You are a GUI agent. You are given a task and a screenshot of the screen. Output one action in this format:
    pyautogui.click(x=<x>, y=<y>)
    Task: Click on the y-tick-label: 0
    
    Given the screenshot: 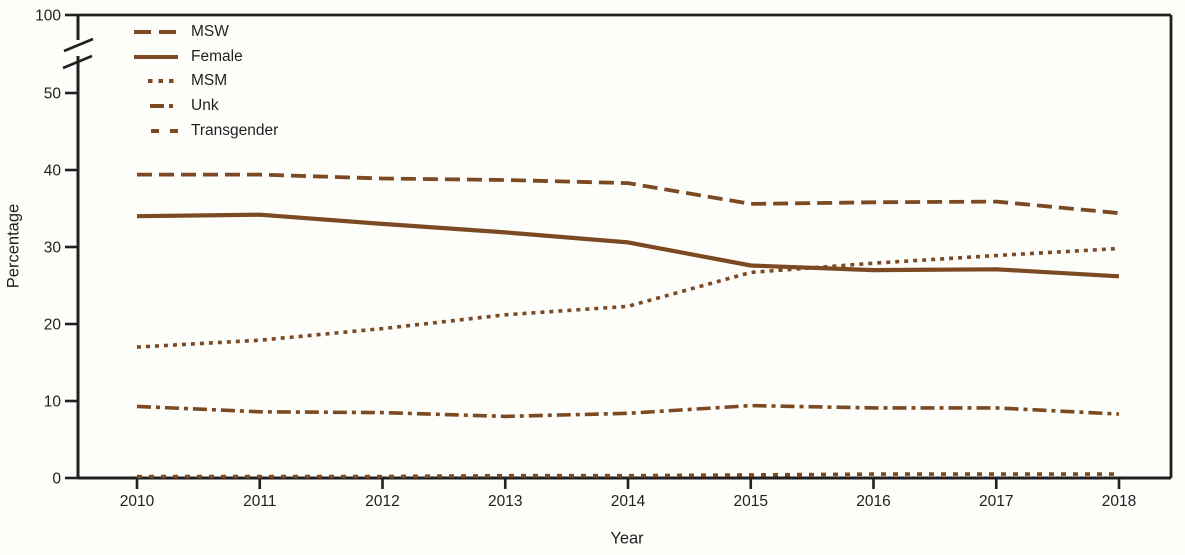 What is the action you would take?
    pyautogui.click(x=56, y=479)
    